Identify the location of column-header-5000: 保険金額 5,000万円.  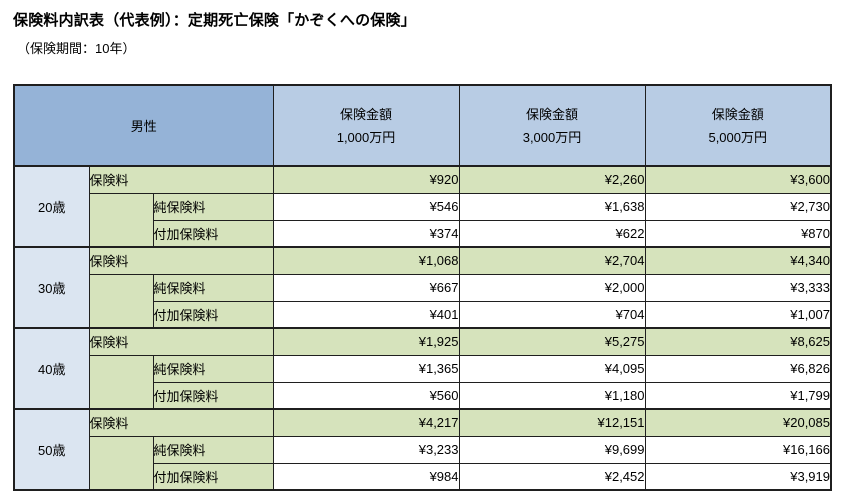
(738, 125).